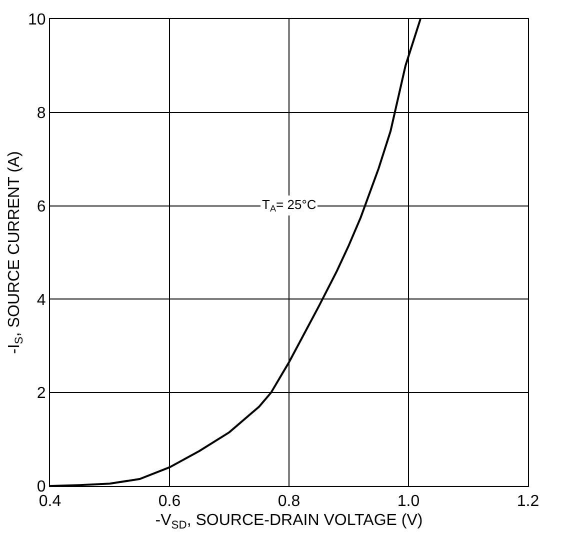 The image size is (565, 544). Describe the element at coordinates (41, 207) in the screenshot. I see `y-tick-label: 6` at that location.